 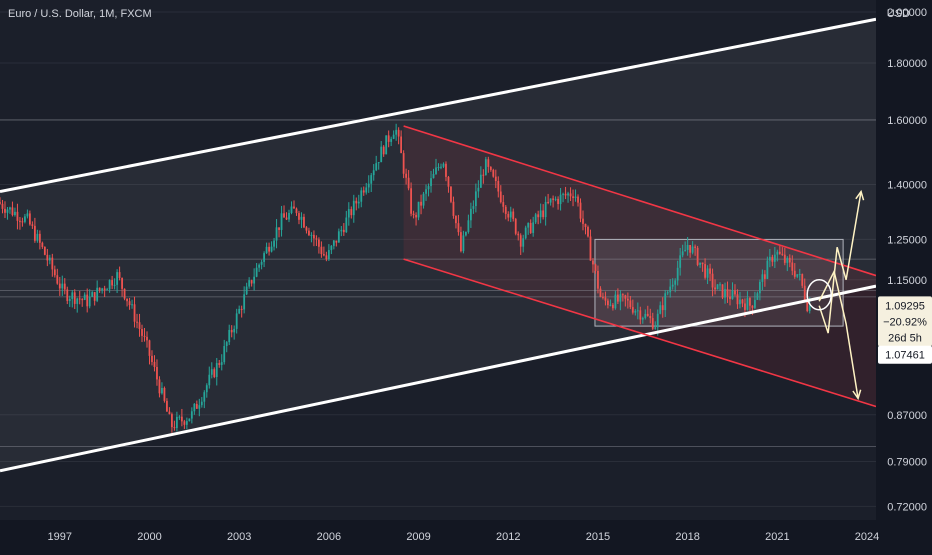 What do you see at coordinates (687, 537) in the screenshot?
I see `time-tick-label: 2018` at bounding box center [687, 537].